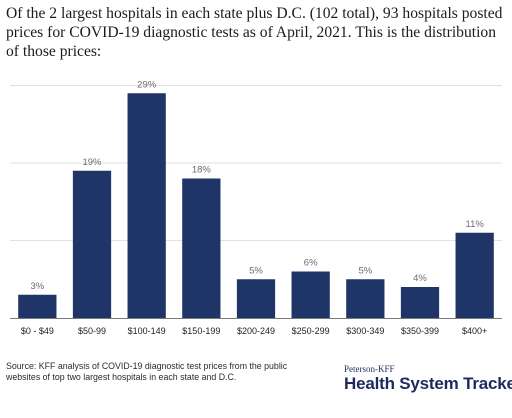  Describe the element at coordinates (420, 278) in the screenshot. I see `bar-value-label: 4%` at that location.